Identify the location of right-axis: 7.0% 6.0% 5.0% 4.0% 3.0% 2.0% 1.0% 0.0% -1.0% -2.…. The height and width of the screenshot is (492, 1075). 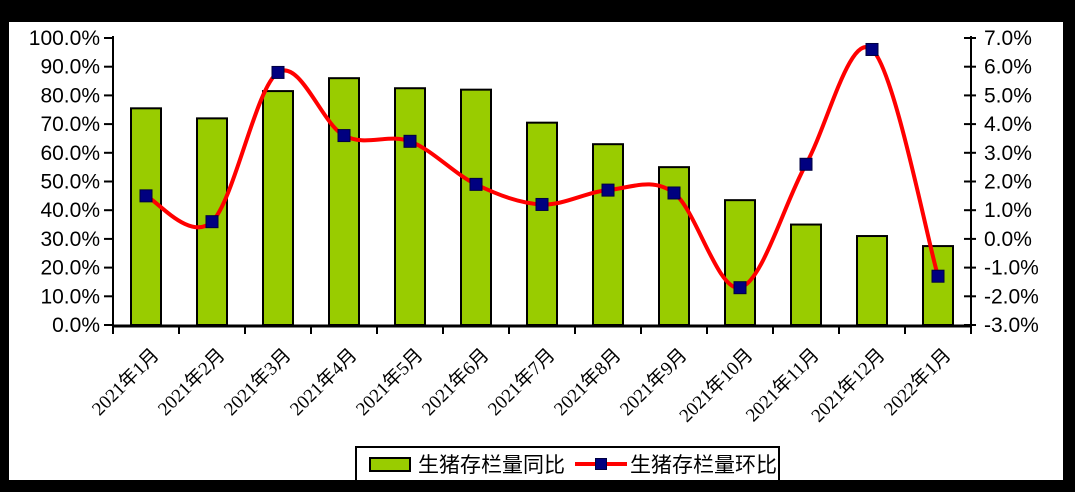
(1001, 182).